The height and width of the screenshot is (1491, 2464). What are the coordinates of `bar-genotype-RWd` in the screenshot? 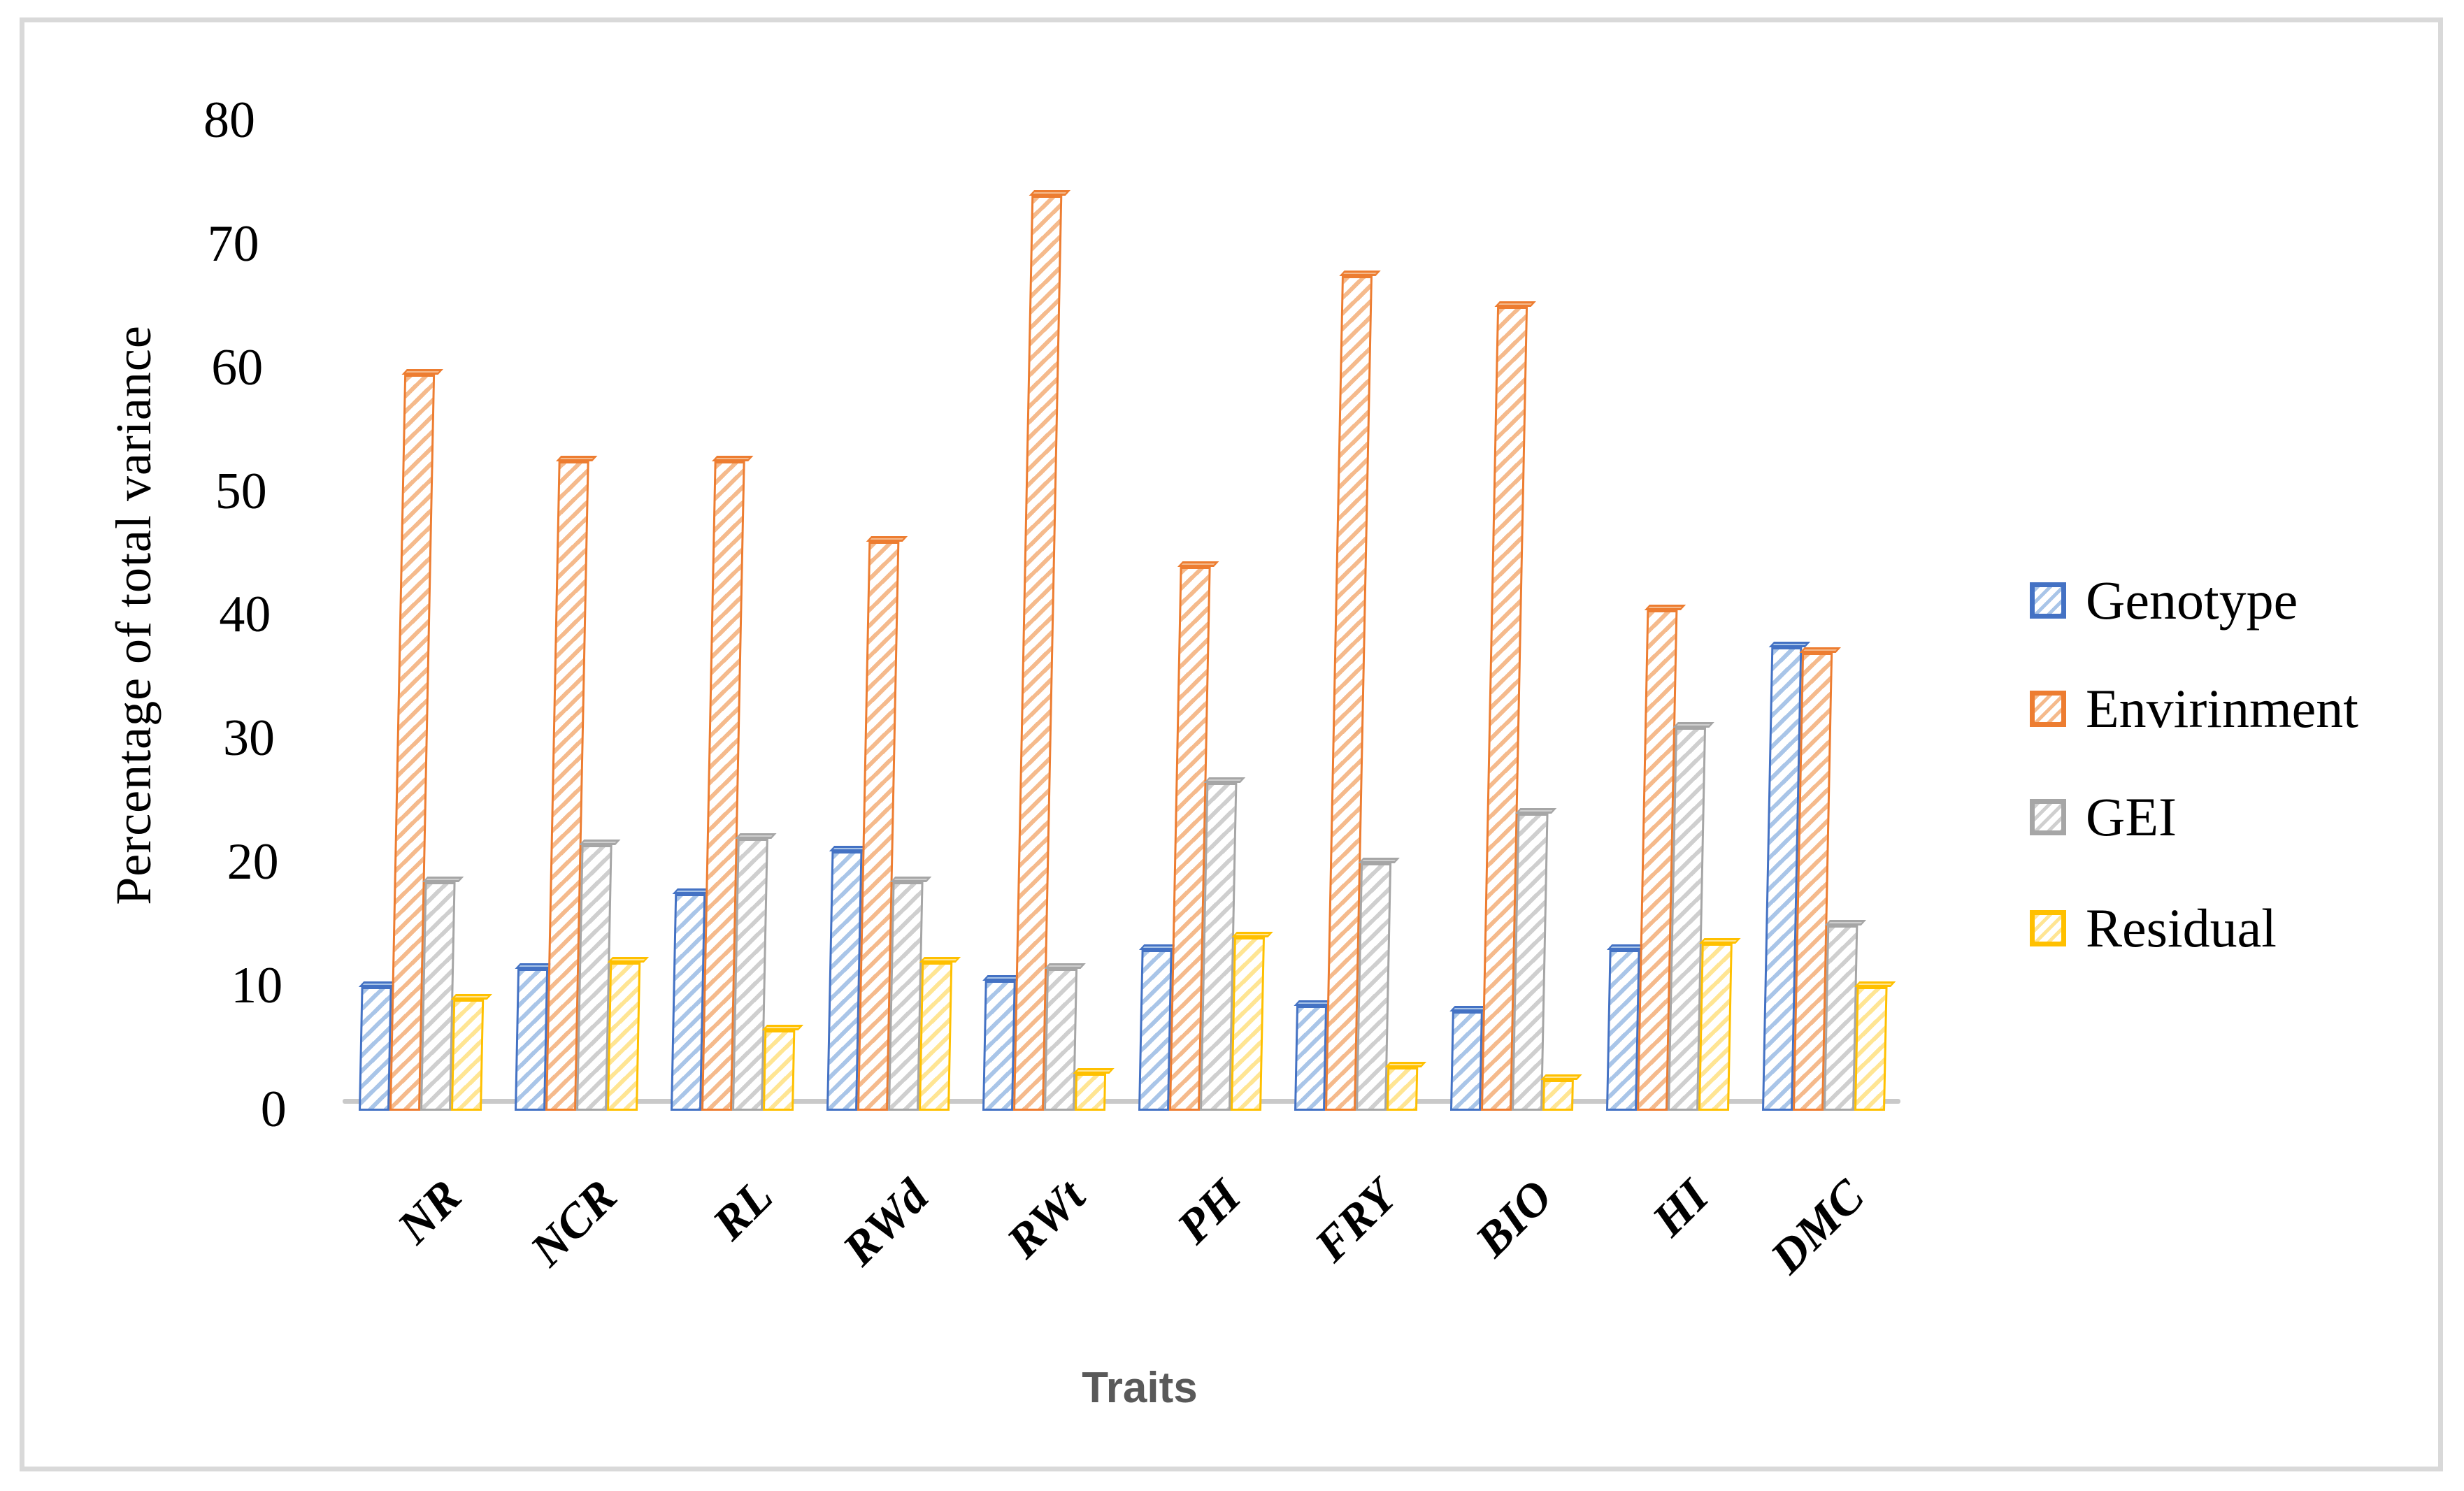 It's located at (848, 978).